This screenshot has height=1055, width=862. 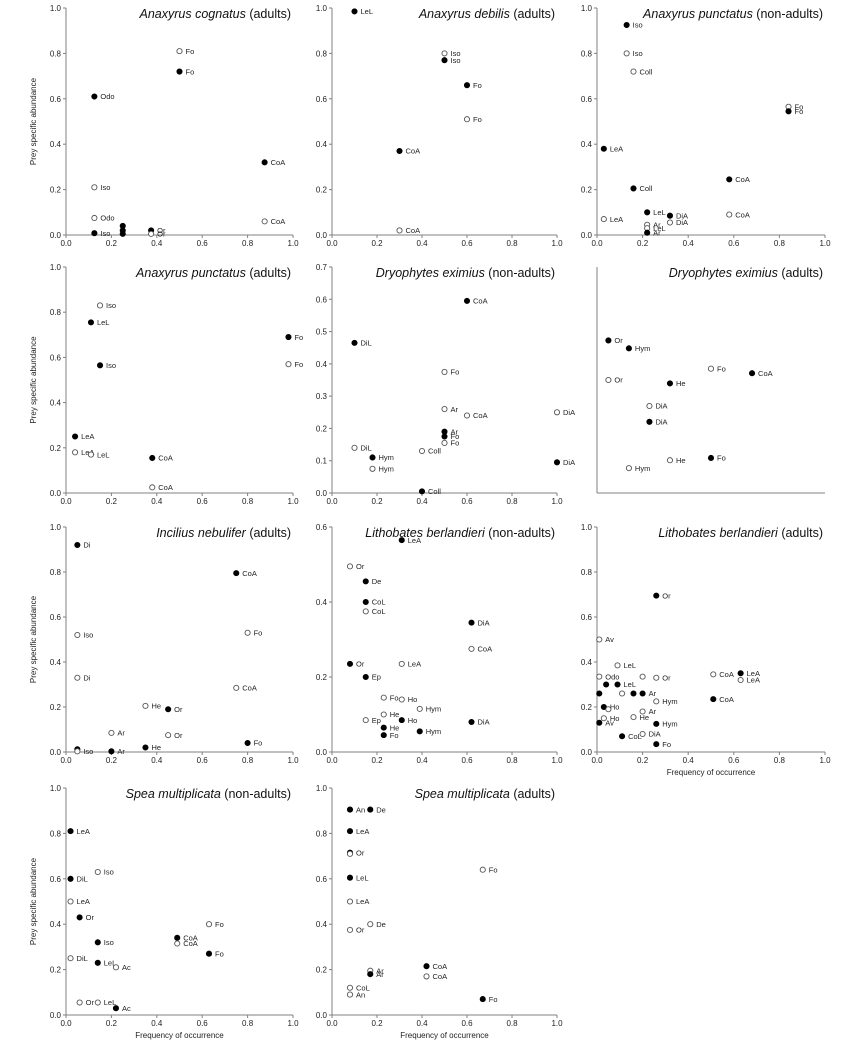 What do you see at coordinates (377, 1023) in the screenshot?
I see `x-tick-label: 0.2` at bounding box center [377, 1023].